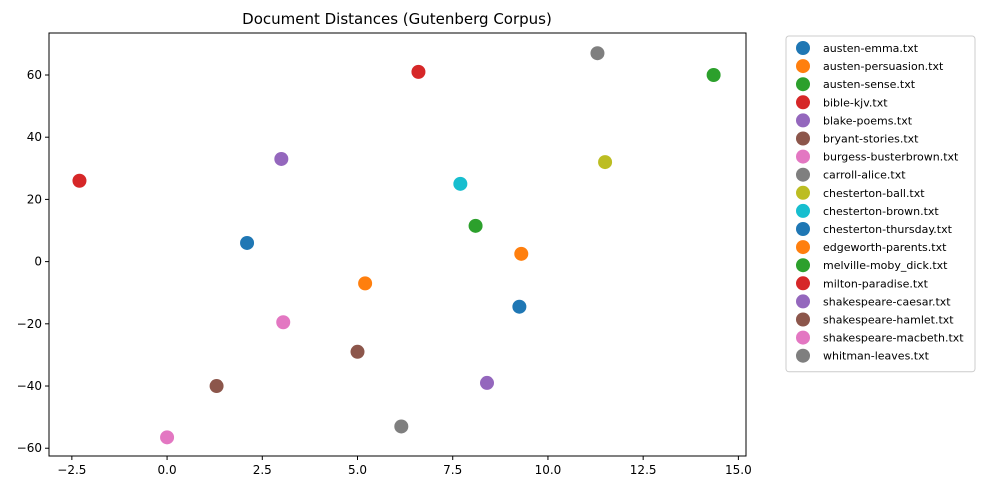 Image resolution: width=986 pixels, height=490 pixels. I want to click on legend-label: melville-moby_dick.txt, so click(885, 265).